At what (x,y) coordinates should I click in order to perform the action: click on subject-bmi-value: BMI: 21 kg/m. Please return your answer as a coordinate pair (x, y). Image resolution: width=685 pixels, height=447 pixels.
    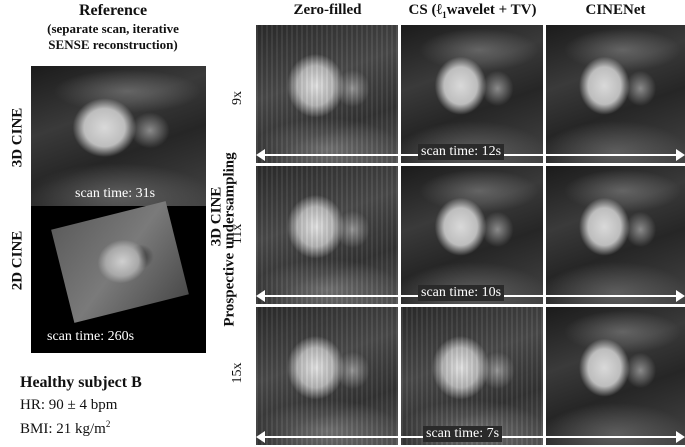
    Looking at the image, I should click on (63, 429).